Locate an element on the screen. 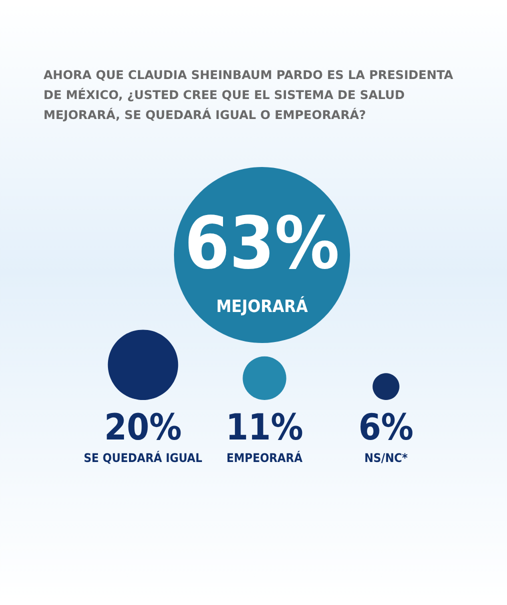 The image size is (507, 605). category-label: EMPEORARÁ is located at coordinates (265, 457).